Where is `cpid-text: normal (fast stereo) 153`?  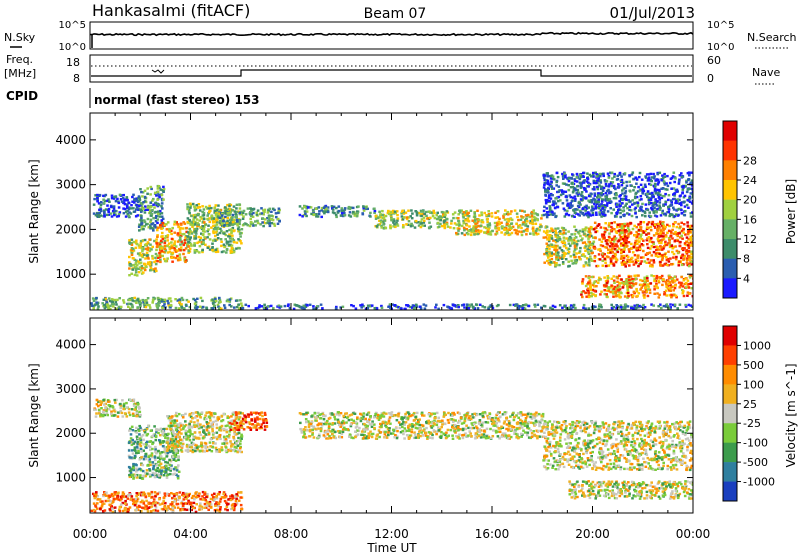
cpid-text: normal (fast stereo) 153 is located at coordinates (177, 100).